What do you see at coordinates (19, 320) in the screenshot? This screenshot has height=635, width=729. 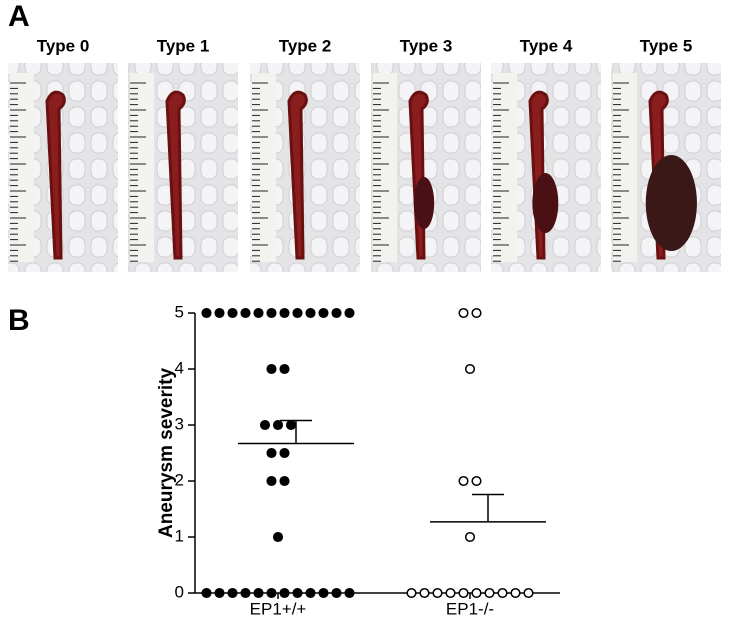 I see `panel-label: B` at bounding box center [19, 320].